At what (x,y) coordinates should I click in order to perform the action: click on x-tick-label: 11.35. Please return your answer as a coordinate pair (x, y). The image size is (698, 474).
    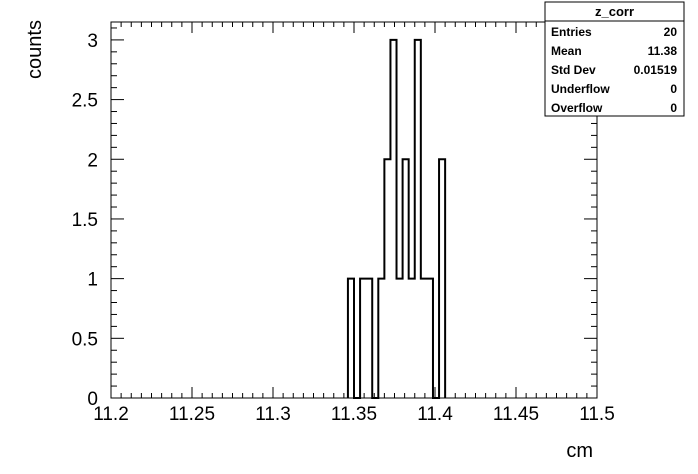
    Looking at the image, I should click on (354, 414).